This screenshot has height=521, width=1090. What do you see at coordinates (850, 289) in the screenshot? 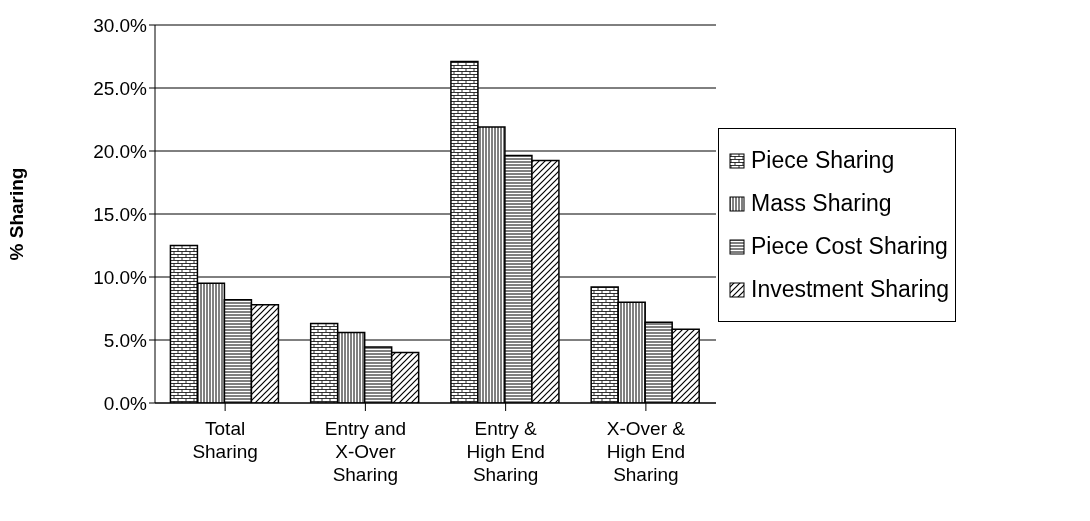
I see `legend-label: Investment Sharing` at bounding box center [850, 289].